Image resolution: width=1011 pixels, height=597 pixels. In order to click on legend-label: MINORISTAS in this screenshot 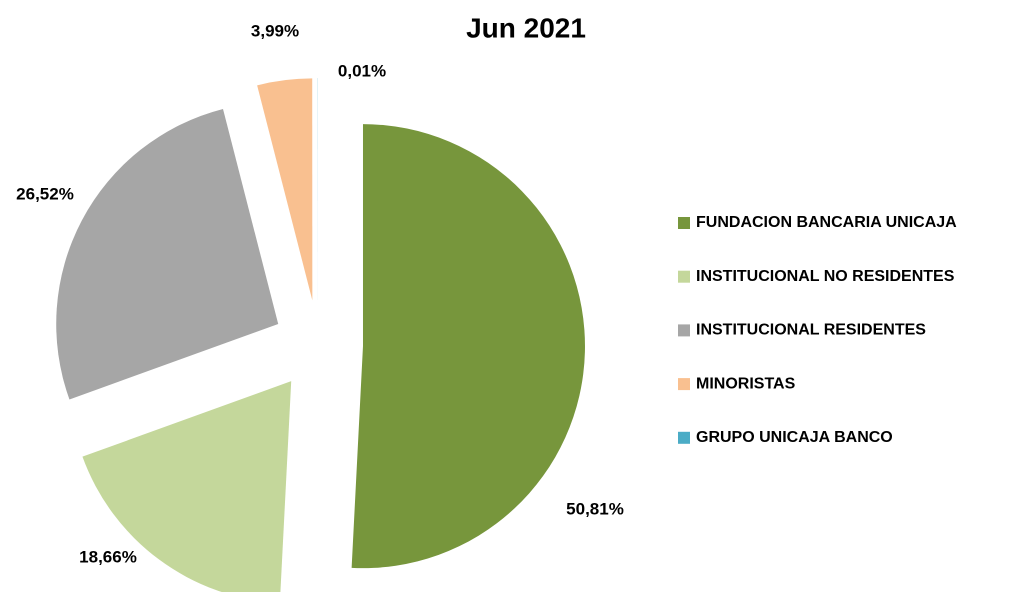, I will do `click(746, 383)`.